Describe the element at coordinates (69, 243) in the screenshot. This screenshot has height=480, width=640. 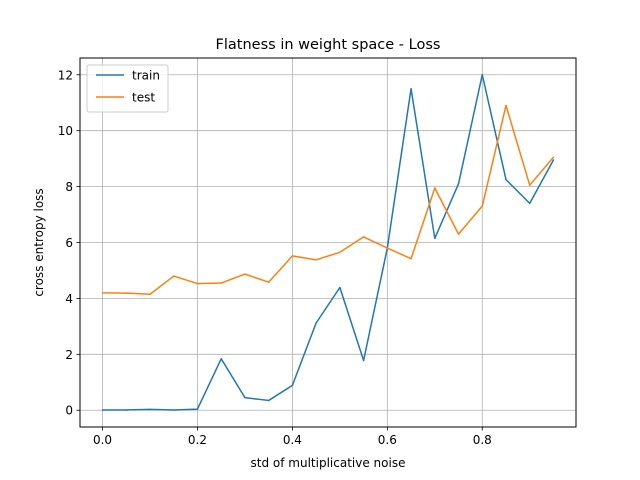
I see `y-tick-label: 6` at that location.